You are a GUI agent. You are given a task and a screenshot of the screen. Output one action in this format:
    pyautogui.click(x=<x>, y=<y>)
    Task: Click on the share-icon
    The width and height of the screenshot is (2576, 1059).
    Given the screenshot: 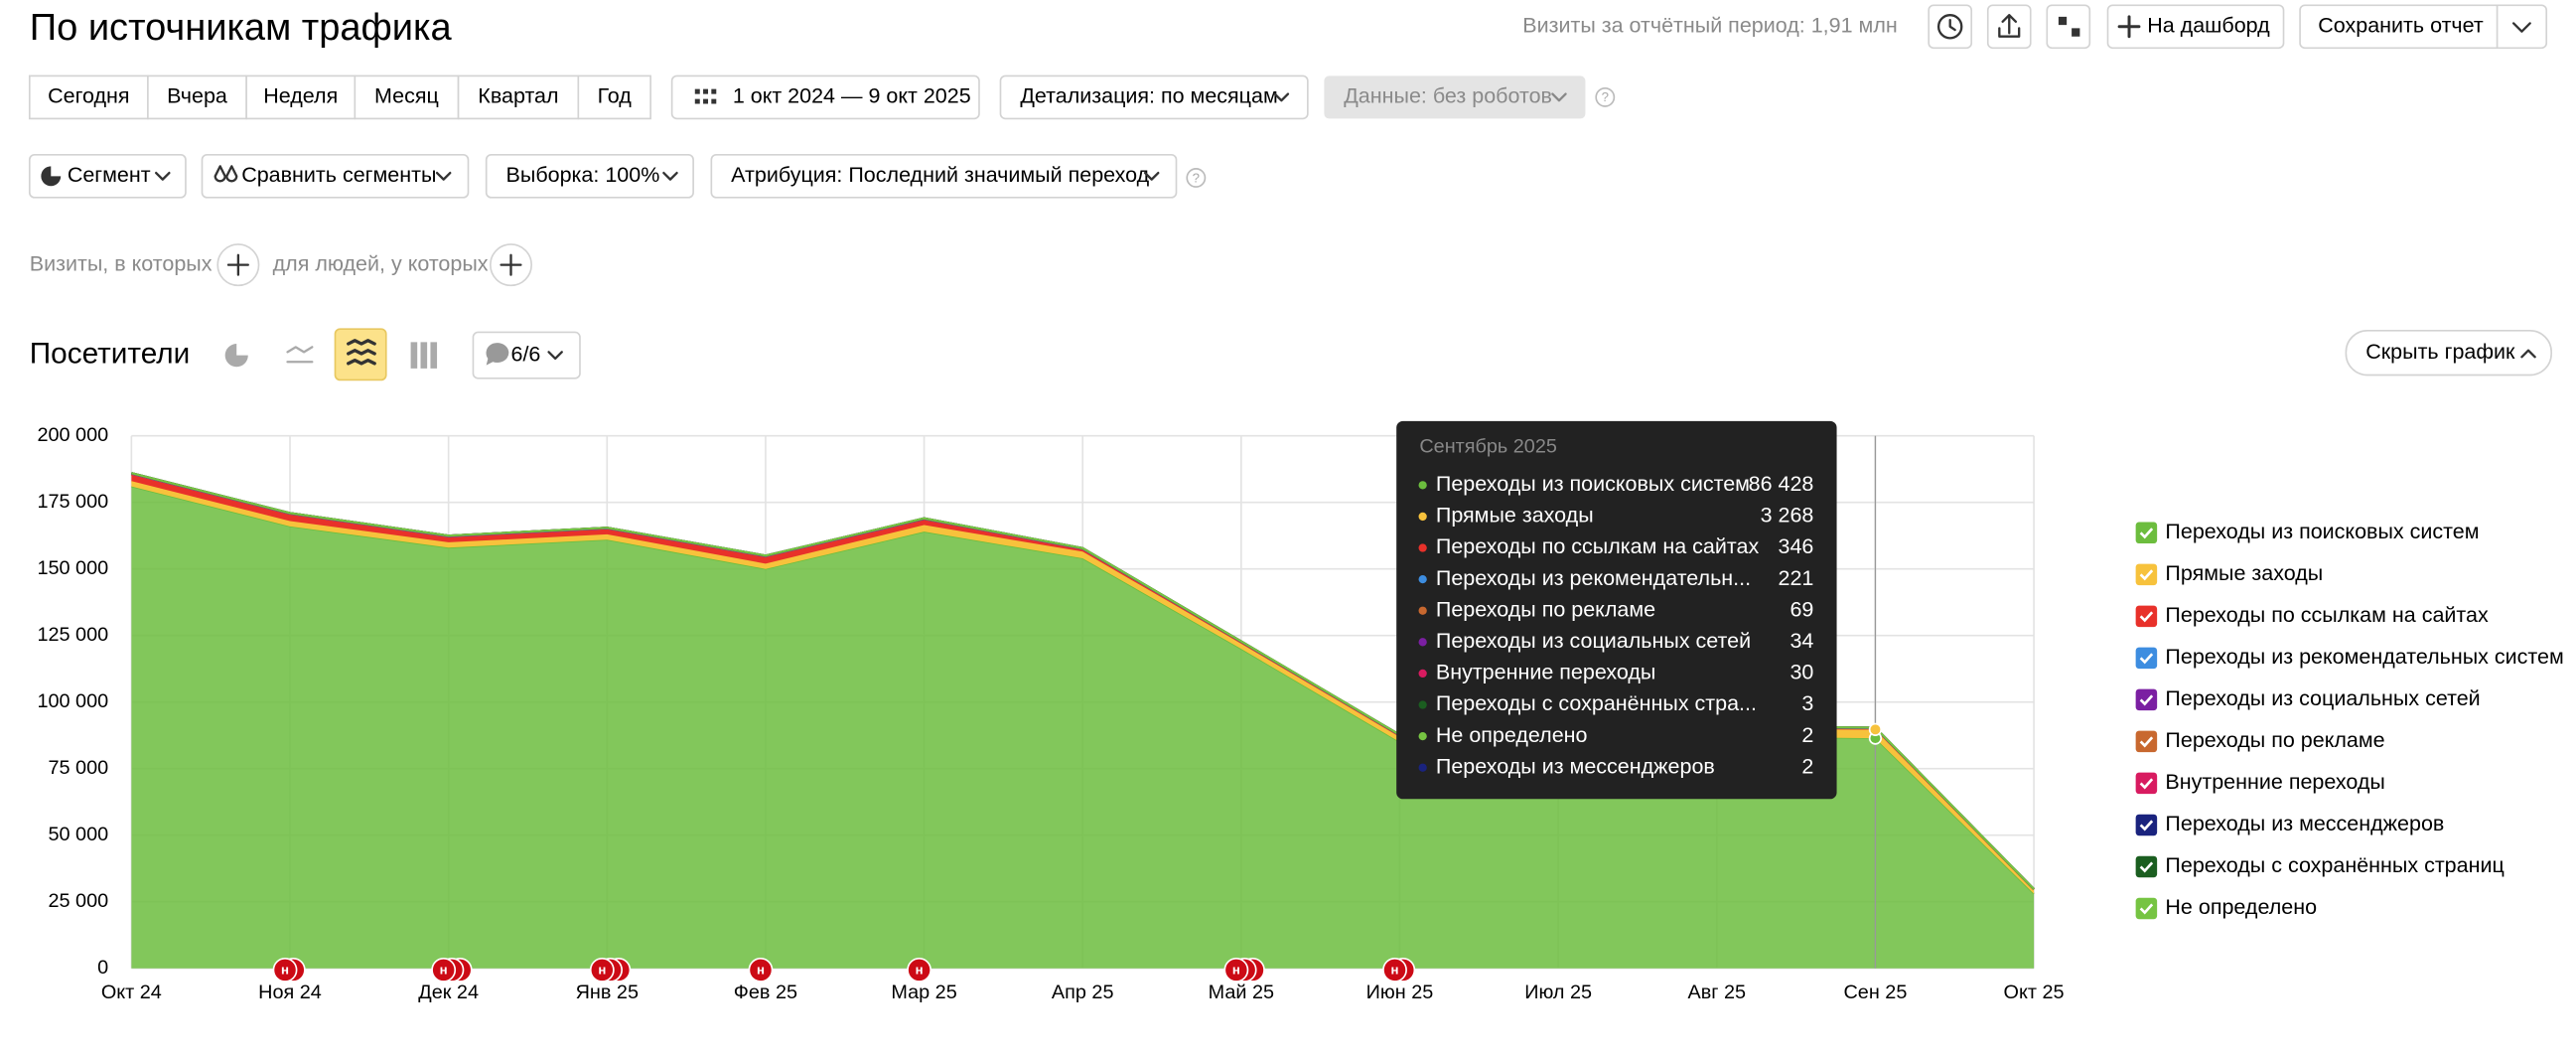 What is the action you would take?
    pyautogui.click(x=2069, y=27)
    